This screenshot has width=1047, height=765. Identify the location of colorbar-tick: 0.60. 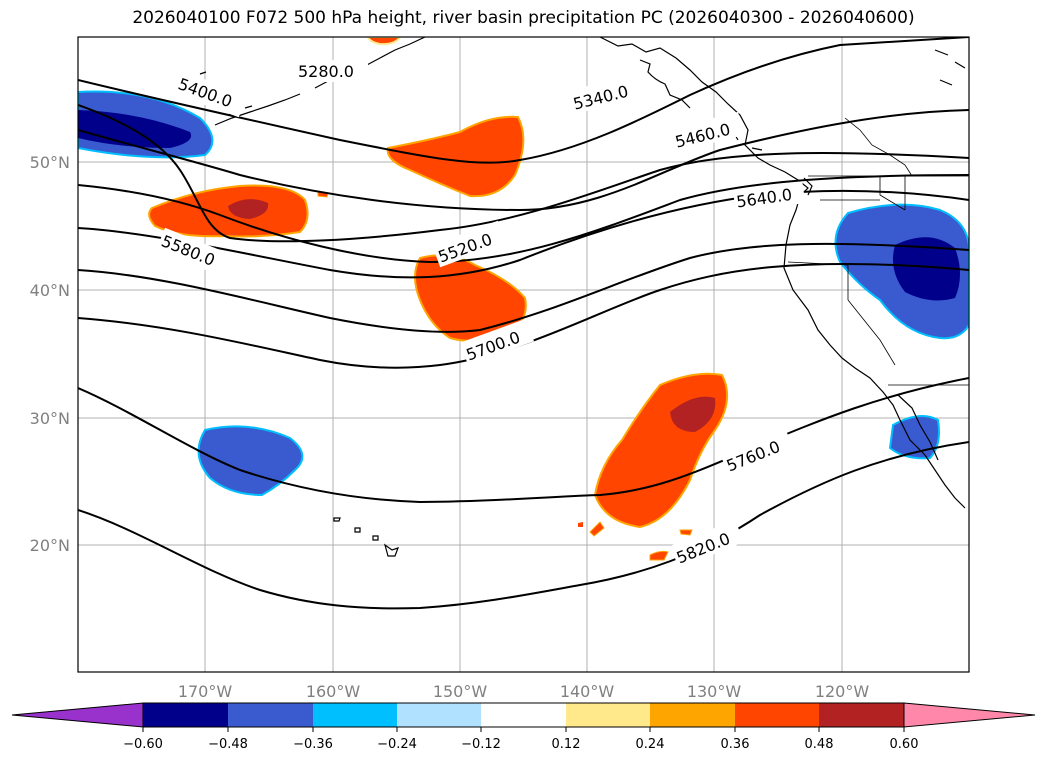
(904, 744).